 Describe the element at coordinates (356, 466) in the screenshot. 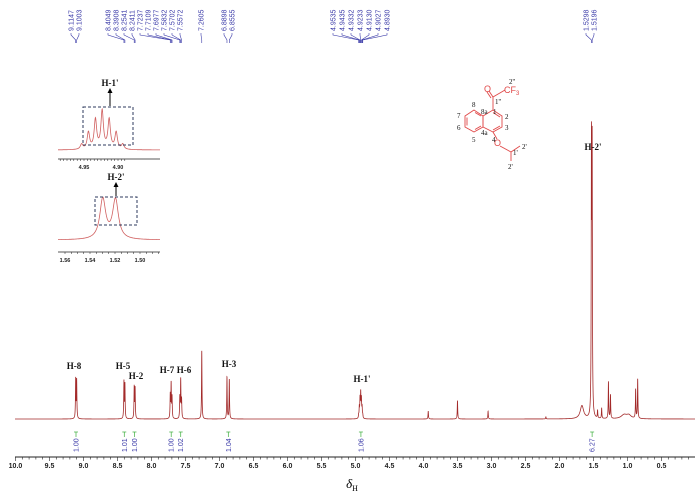

I see `x-tick-label: 5.0` at that location.